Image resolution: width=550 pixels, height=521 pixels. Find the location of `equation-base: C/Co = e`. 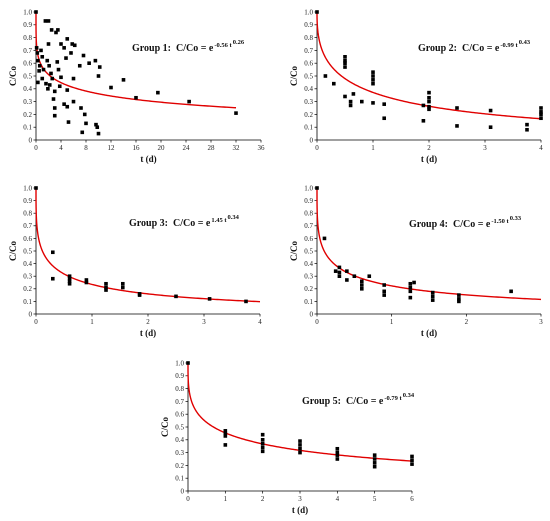

equation-base: C/Co = e is located at coordinates (472, 224).